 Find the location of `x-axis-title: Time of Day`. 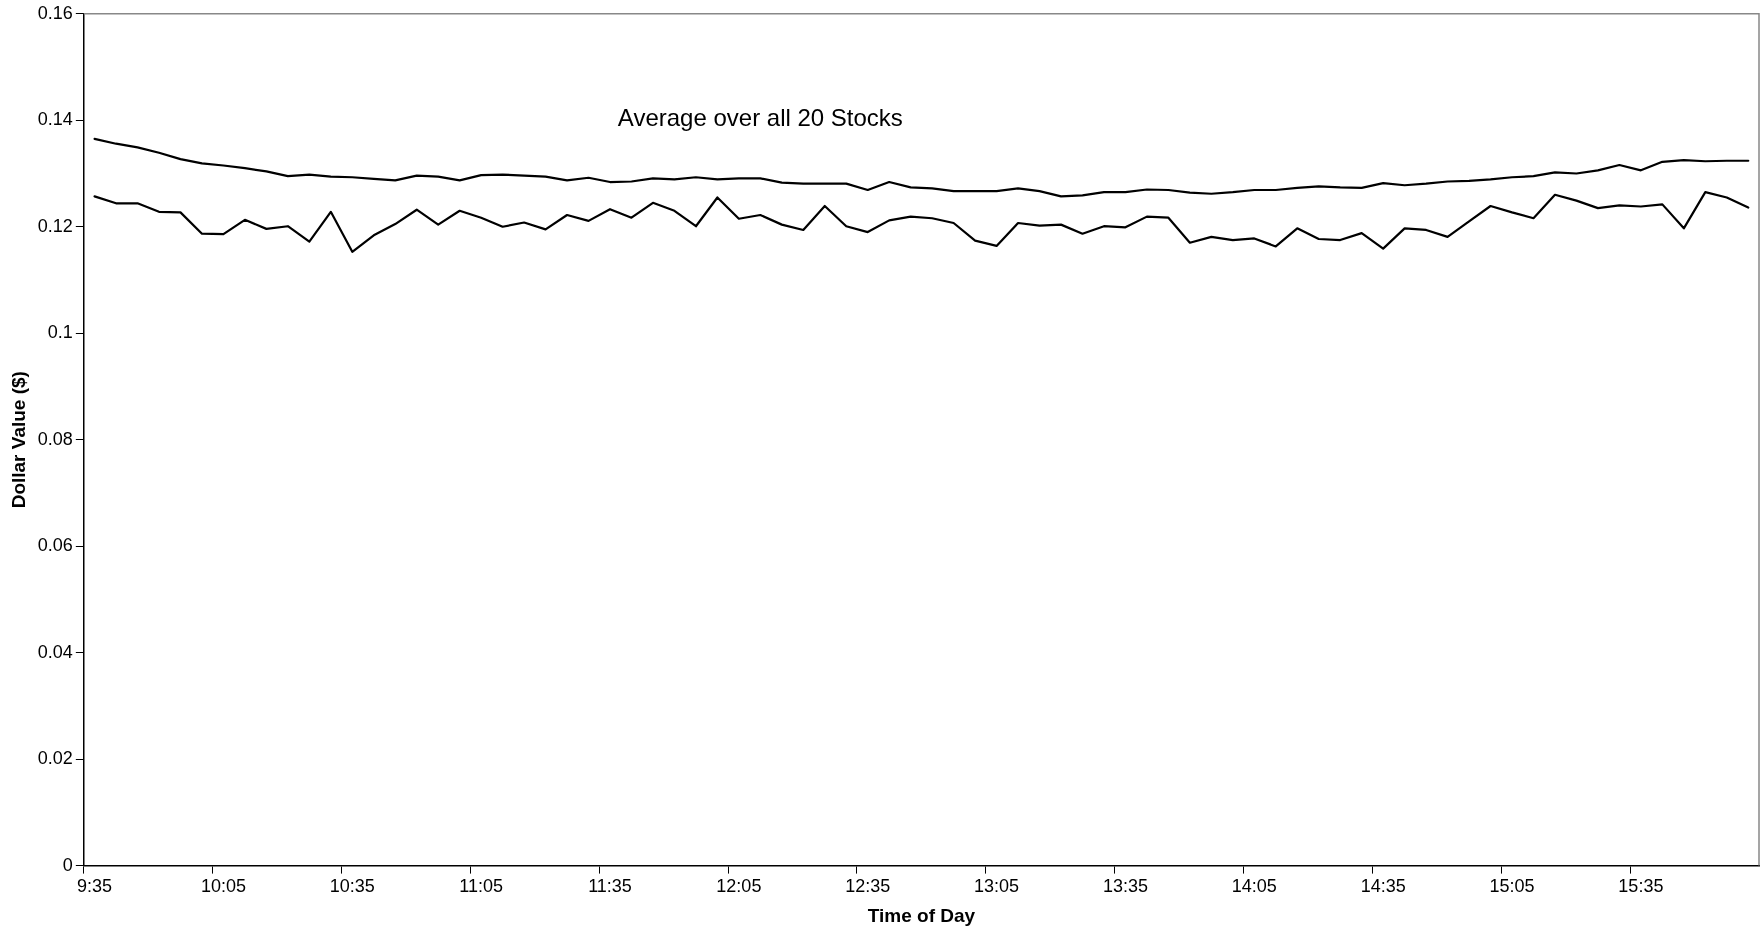

x-axis-title: Time of Day is located at coordinates (921, 915).